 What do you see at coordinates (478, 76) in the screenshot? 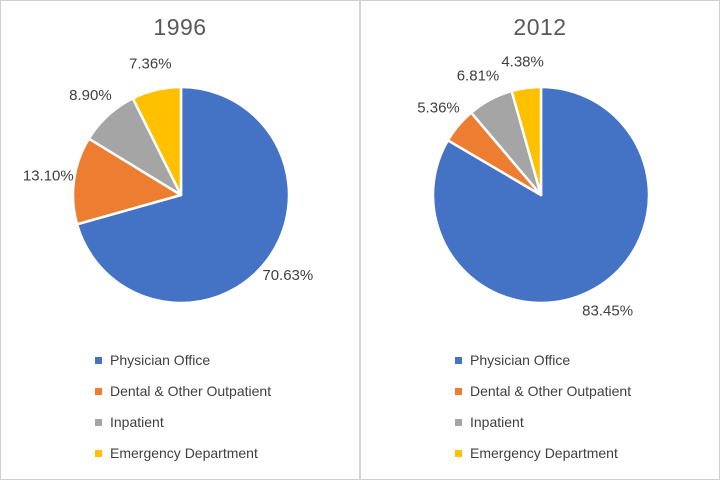
I see `slice-label-inpatient: 6.81%` at bounding box center [478, 76].